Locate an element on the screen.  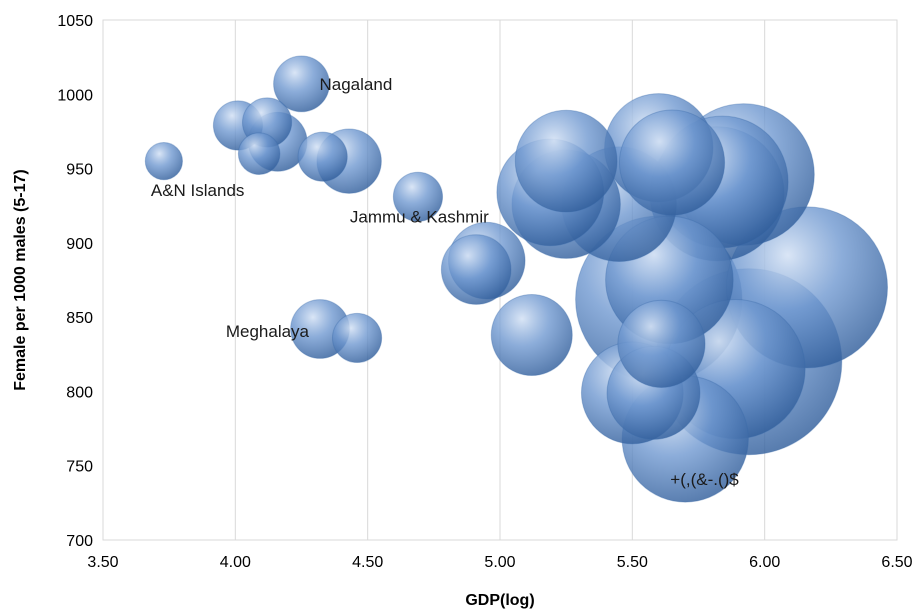
y-axis-title: Female per 1000 males (5-17) is located at coordinates (20, 279).